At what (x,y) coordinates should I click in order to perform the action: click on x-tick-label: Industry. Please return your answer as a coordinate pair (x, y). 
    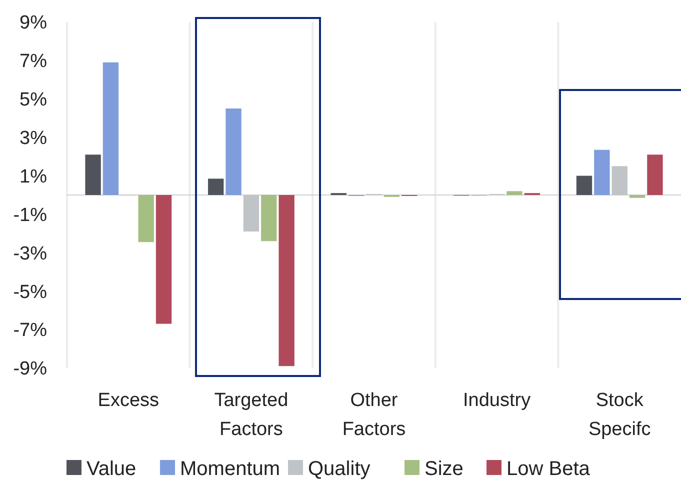
    Looking at the image, I should click on (497, 400).